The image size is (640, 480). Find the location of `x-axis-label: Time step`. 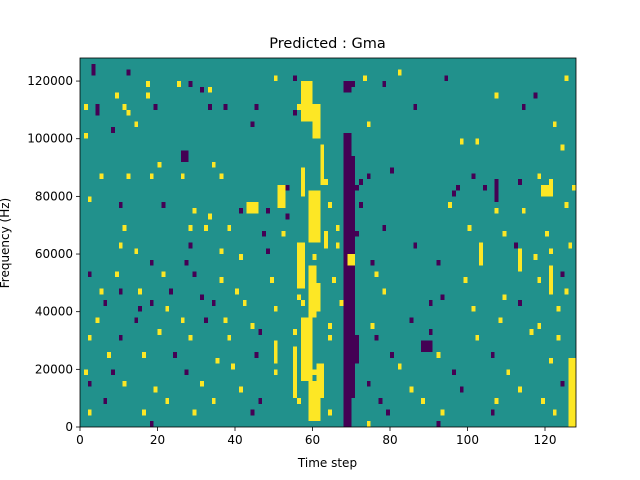

x-axis-label: Time step is located at coordinates (327, 463).